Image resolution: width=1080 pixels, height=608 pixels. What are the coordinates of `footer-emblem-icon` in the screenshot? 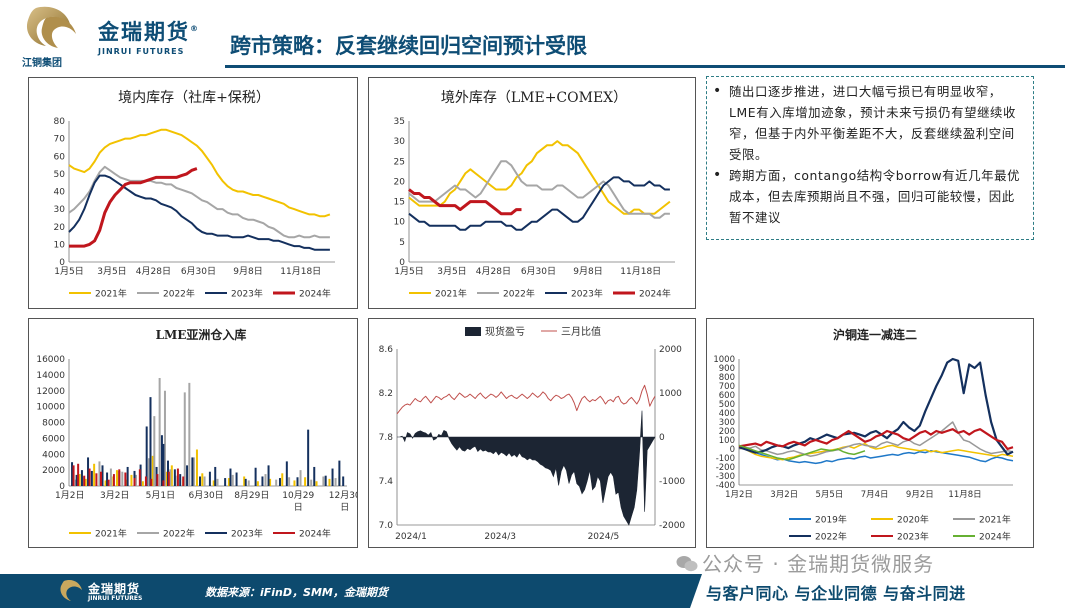 It's located at (71, 590).